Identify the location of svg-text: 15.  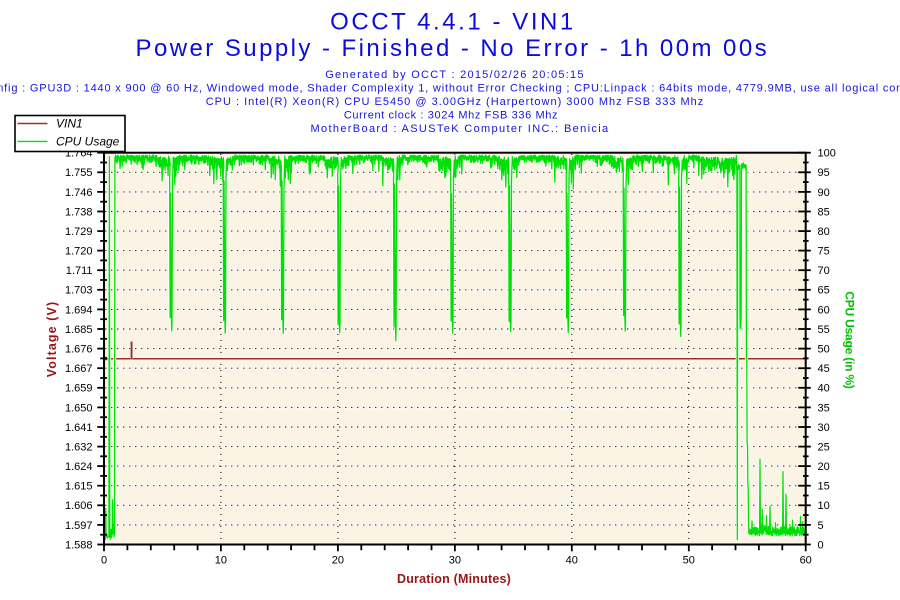
(824, 487).